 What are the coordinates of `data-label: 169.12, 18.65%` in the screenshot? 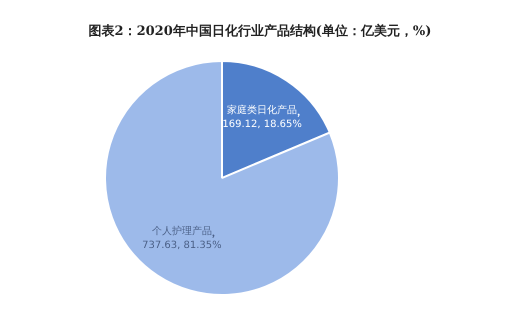 It's located at (262, 124).